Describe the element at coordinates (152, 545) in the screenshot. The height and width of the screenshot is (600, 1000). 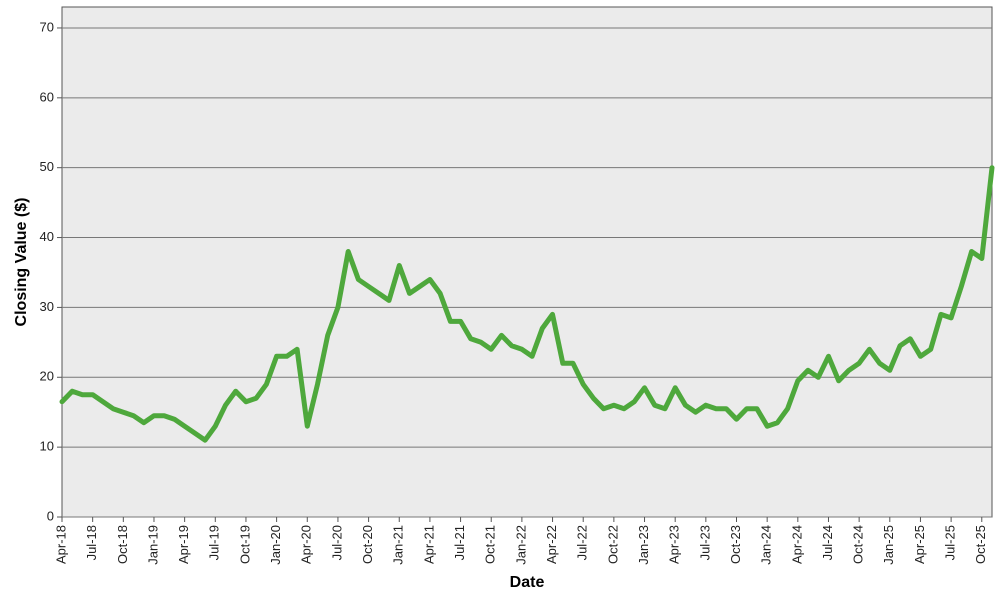
I see `x-tick-label: Jan-19` at that location.